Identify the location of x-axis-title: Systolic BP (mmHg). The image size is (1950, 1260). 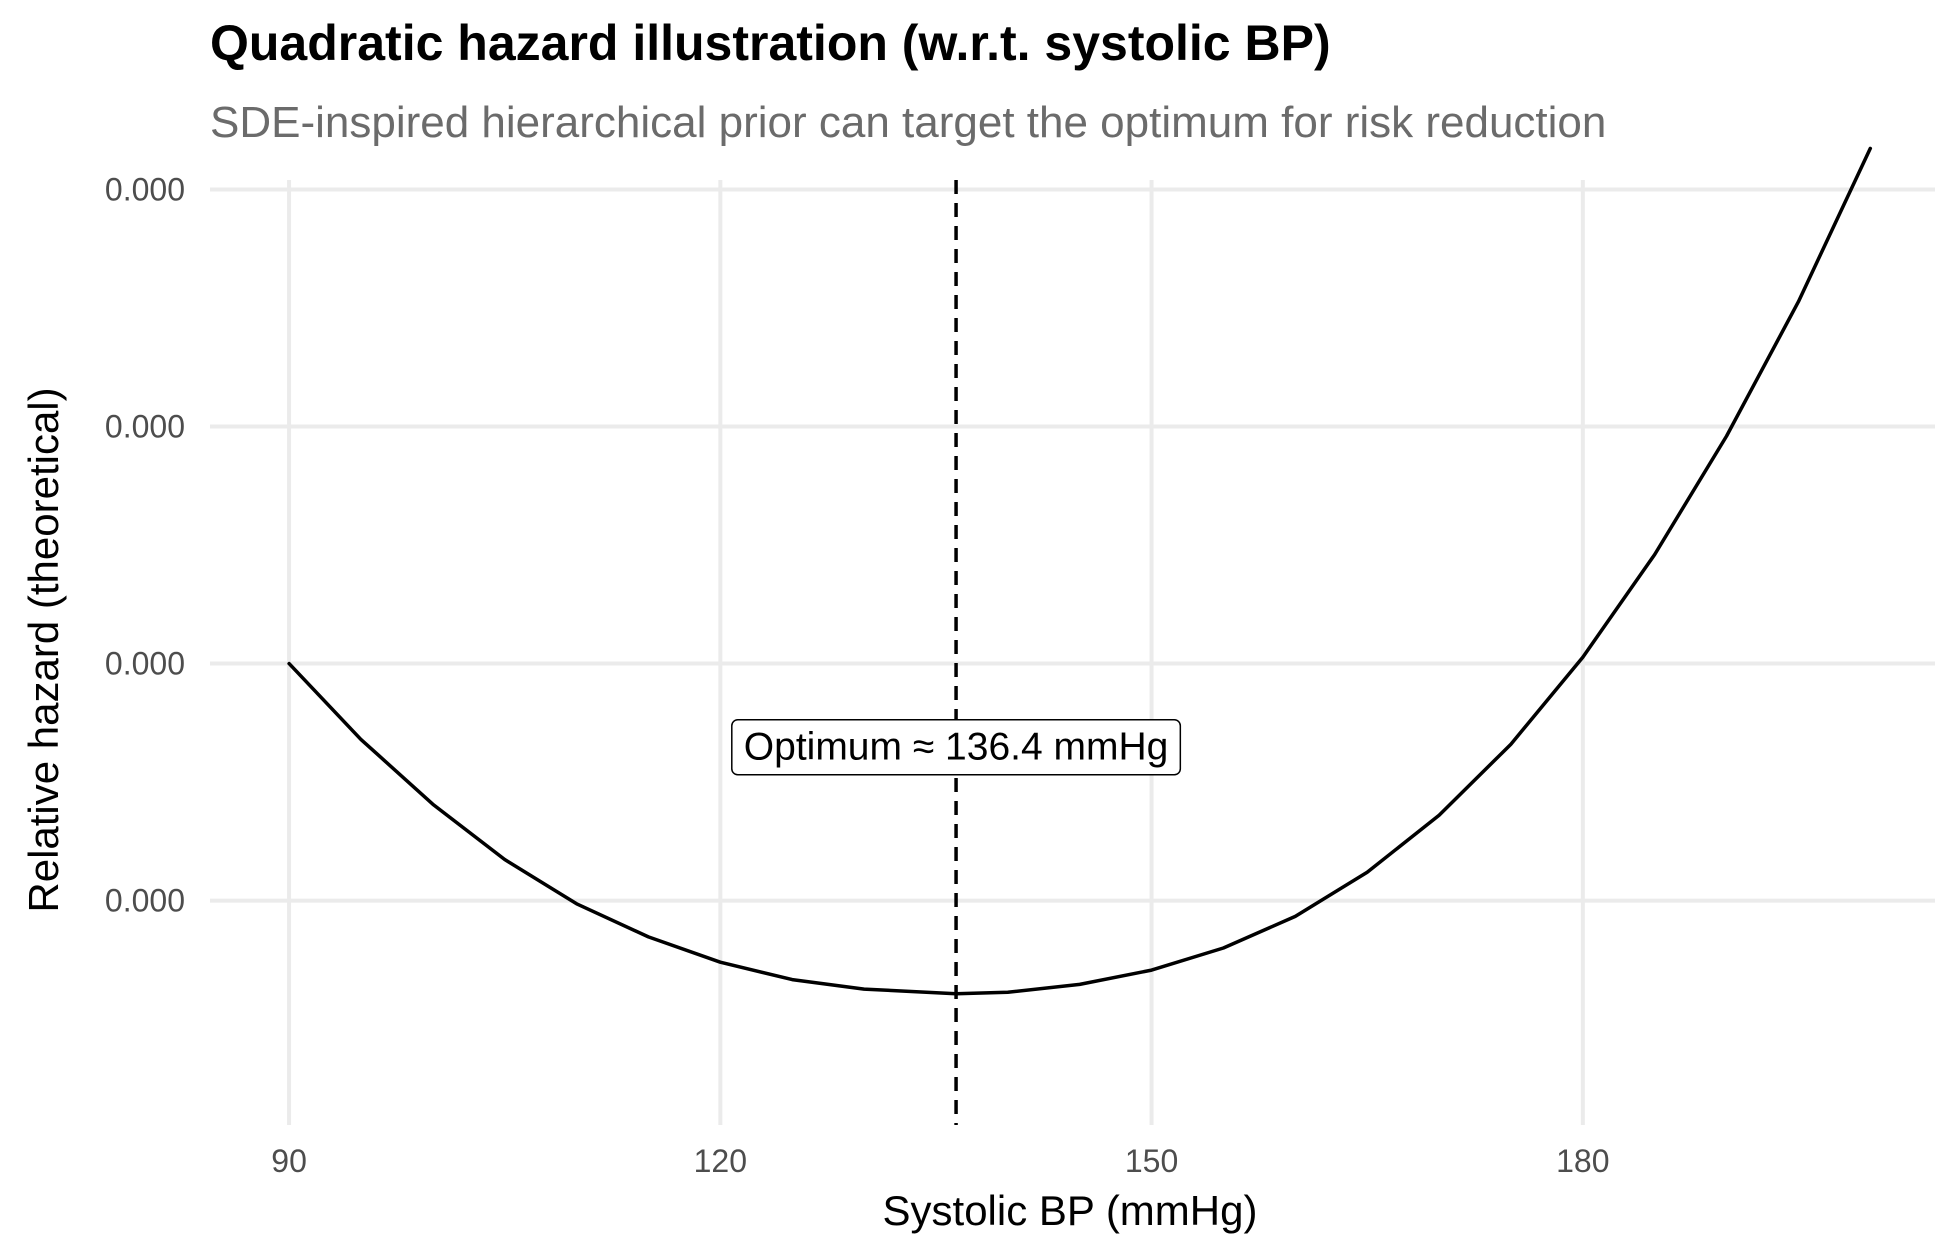
(1070, 1210).